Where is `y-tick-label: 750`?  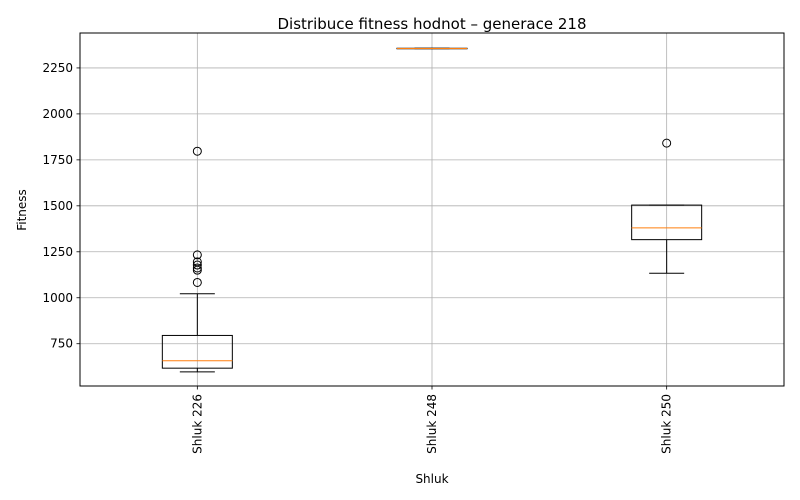 y-tick-label: 750 is located at coordinates (61, 344).